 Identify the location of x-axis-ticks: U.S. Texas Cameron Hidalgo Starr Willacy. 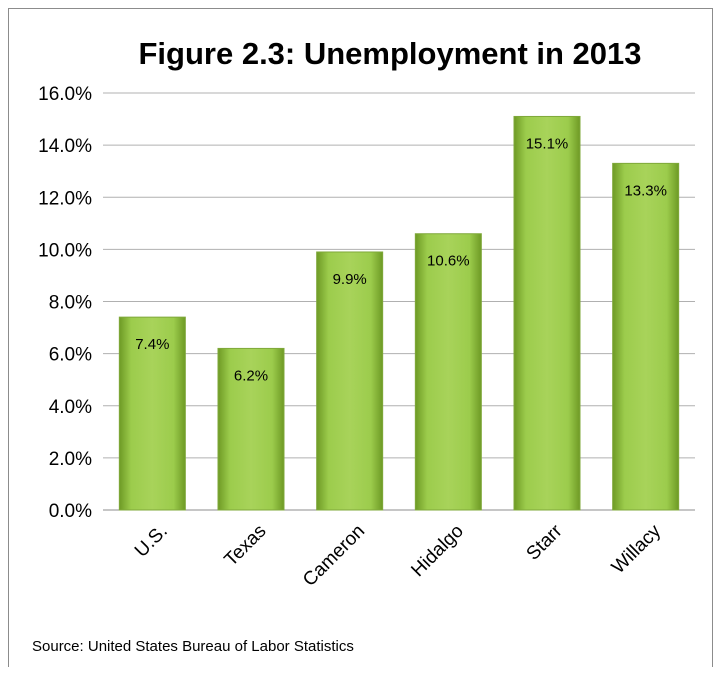
(398, 555).